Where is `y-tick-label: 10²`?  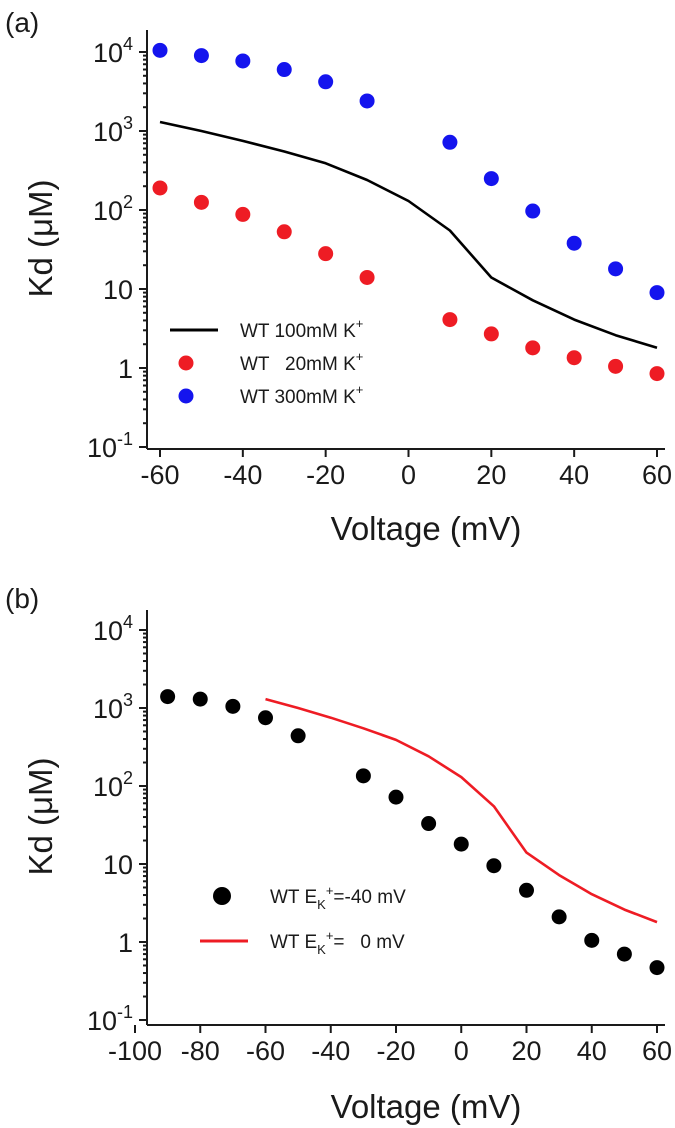 y-tick-label: 10² is located at coordinates (113, 209).